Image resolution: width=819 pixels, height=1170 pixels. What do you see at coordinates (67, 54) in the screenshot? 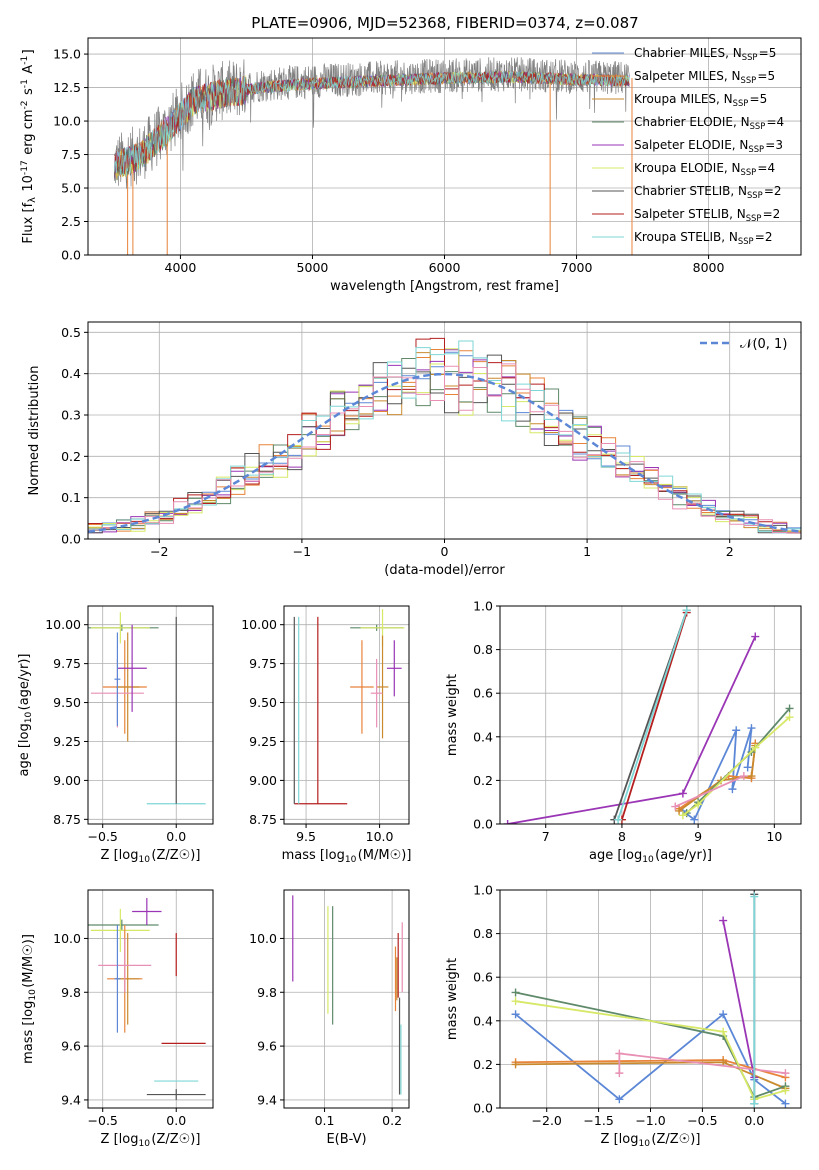
I see `y-tick-label: 15.0` at bounding box center [67, 54].